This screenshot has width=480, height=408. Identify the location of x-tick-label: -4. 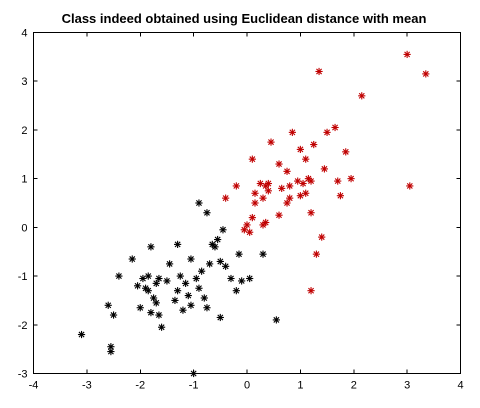
(34, 386).